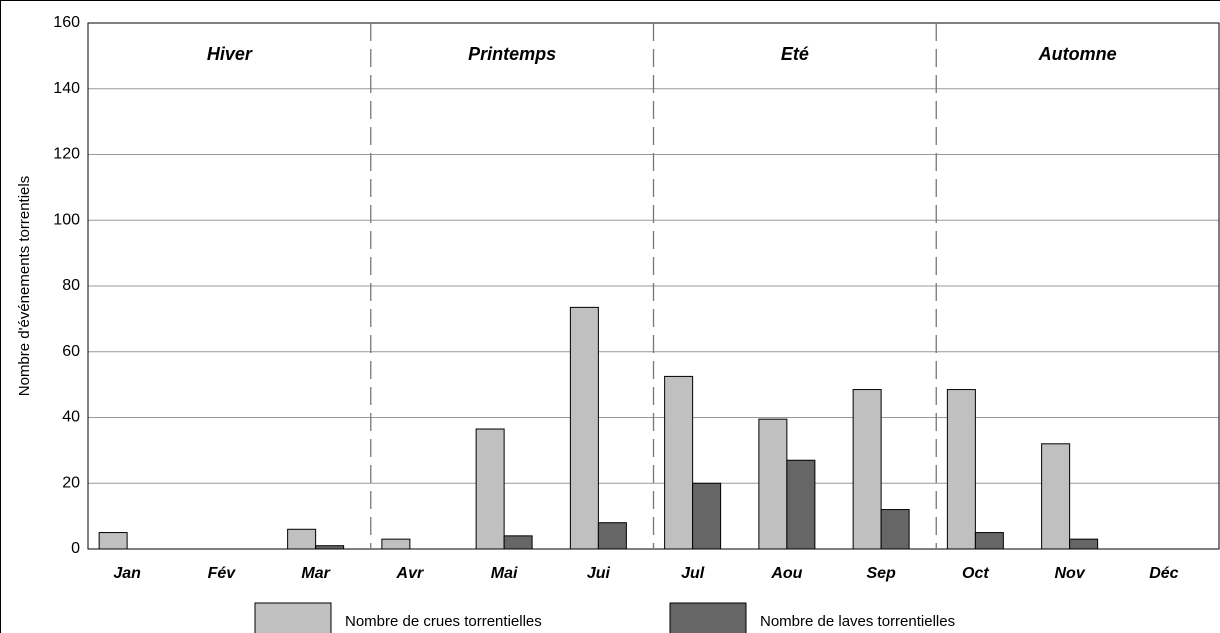  Describe the element at coordinates (71, 417) in the screenshot. I see `y-tick-label: 40` at that location.